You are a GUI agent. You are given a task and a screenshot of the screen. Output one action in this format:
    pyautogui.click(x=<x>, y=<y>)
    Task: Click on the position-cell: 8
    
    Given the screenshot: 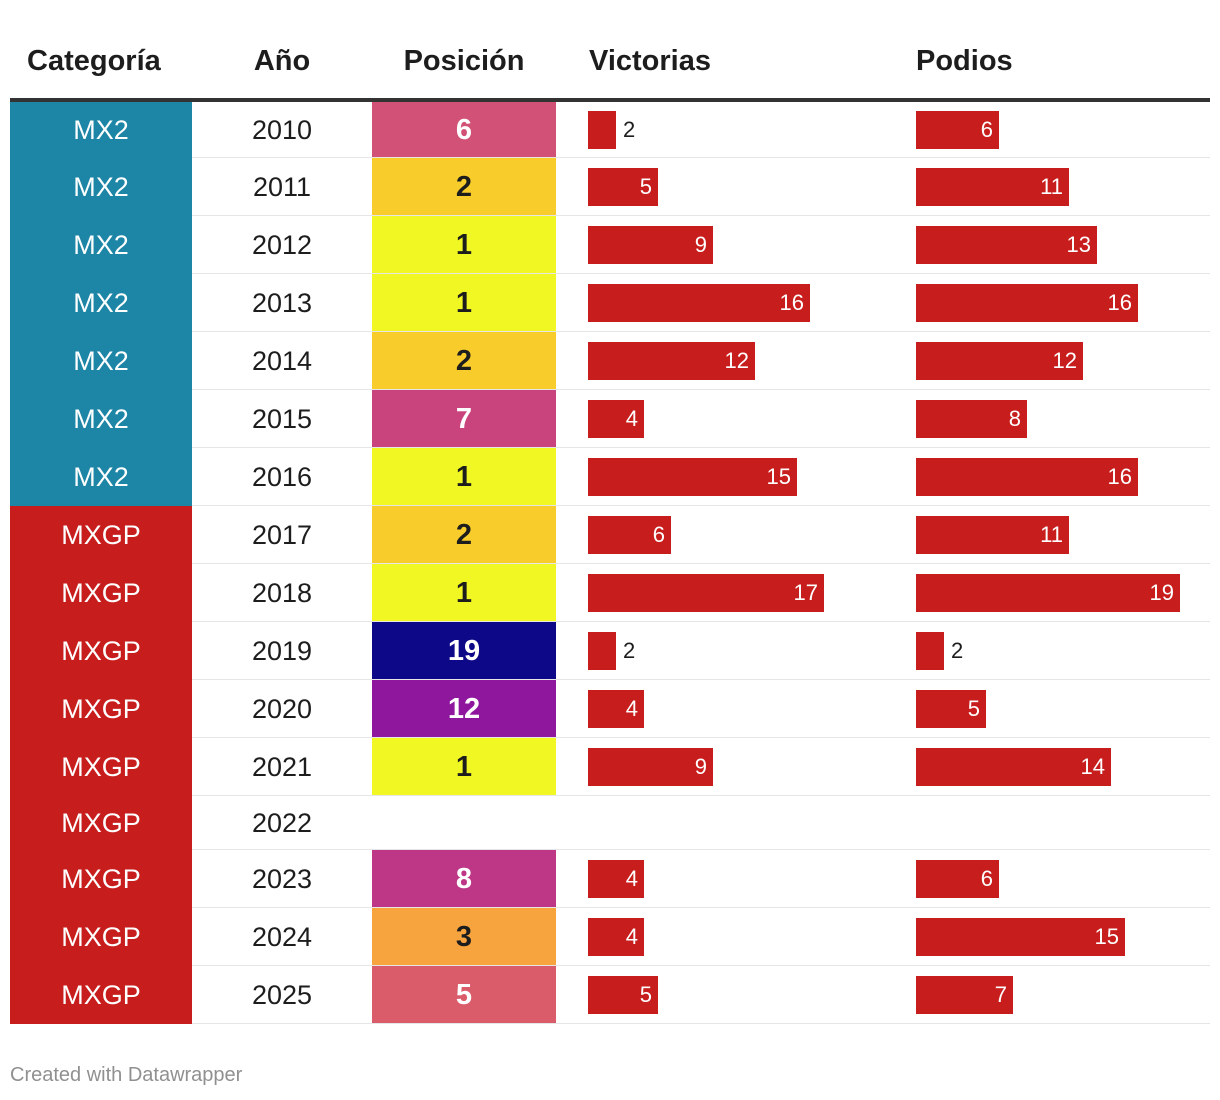 What is the action you would take?
    pyautogui.click(x=464, y=879)
    